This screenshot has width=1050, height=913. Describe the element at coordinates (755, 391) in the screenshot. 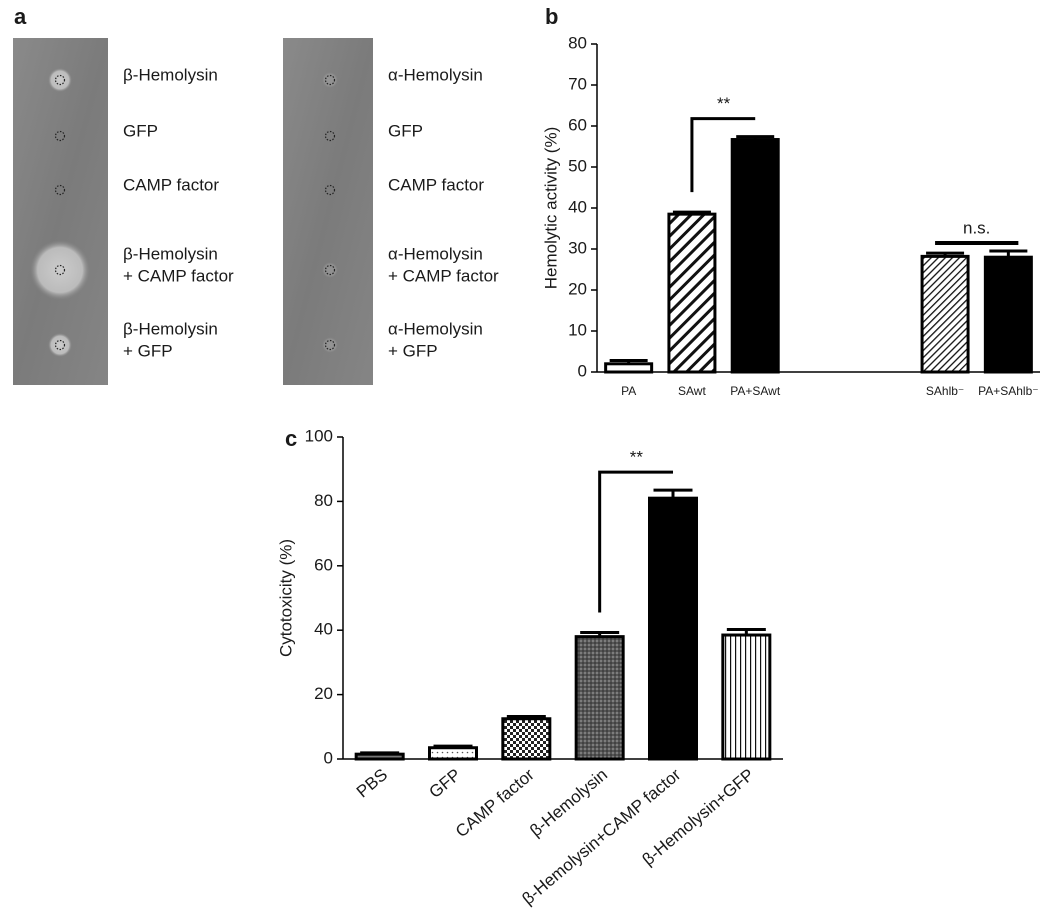

I see `x-tick-label: PA+SAwt` at that location.